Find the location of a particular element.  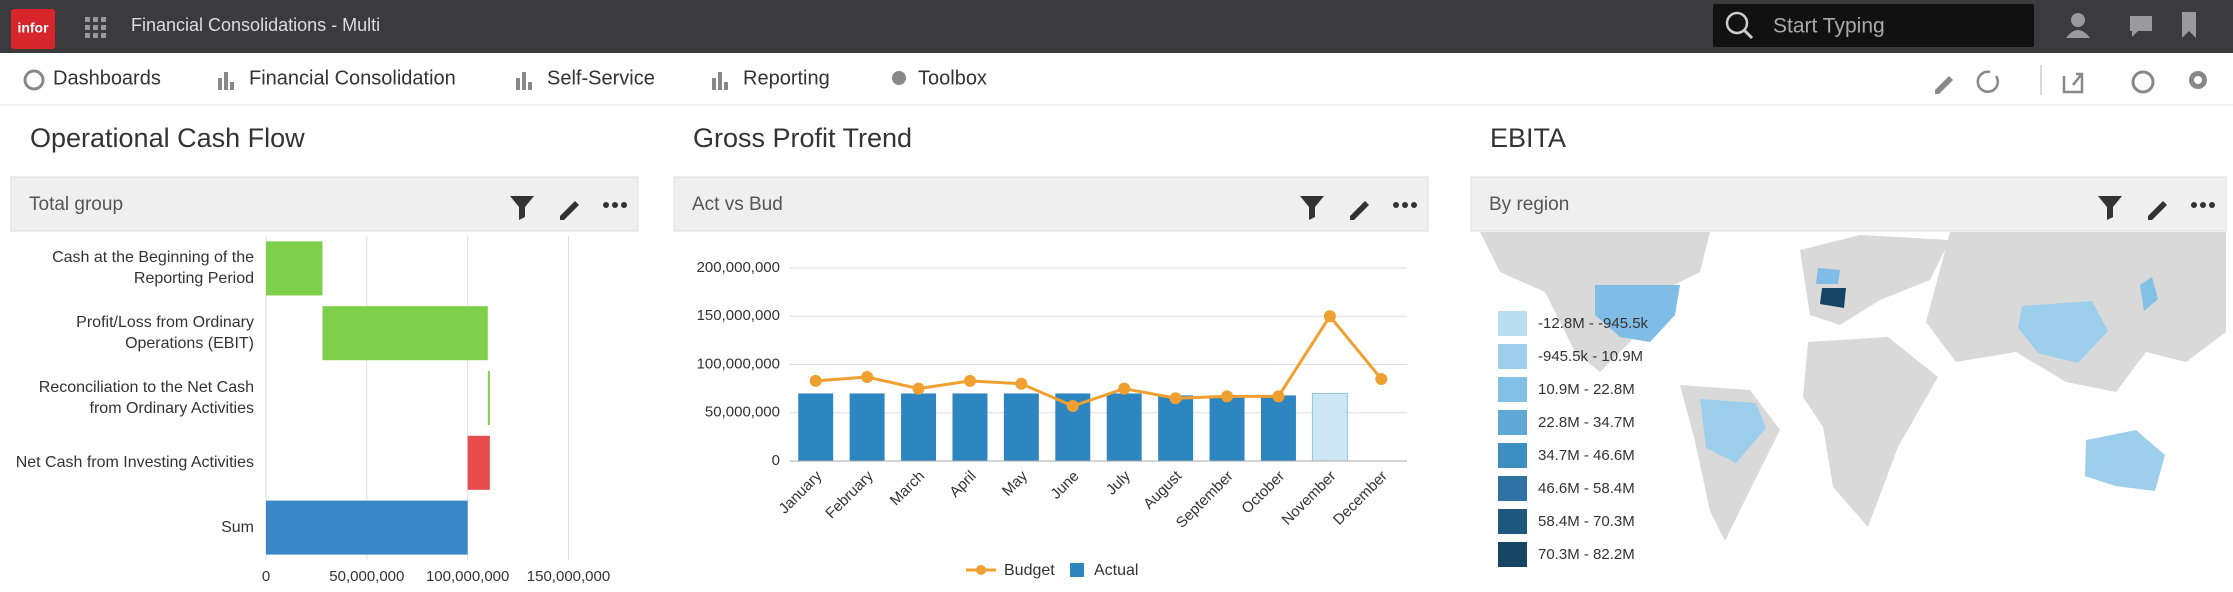

x-tick-label: August is located at coordinates (1163, 490).